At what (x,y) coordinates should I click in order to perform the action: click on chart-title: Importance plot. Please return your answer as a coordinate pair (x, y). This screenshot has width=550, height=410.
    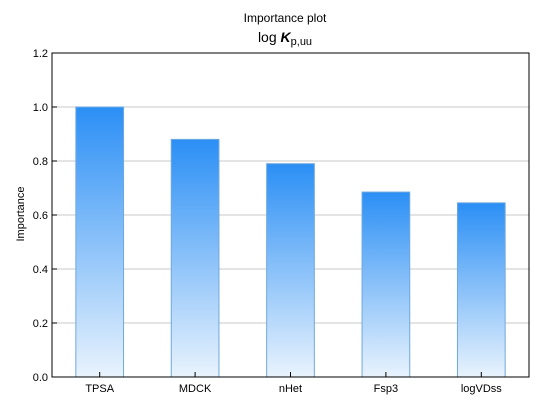
    Looking at the image, I should click on (285, 18).